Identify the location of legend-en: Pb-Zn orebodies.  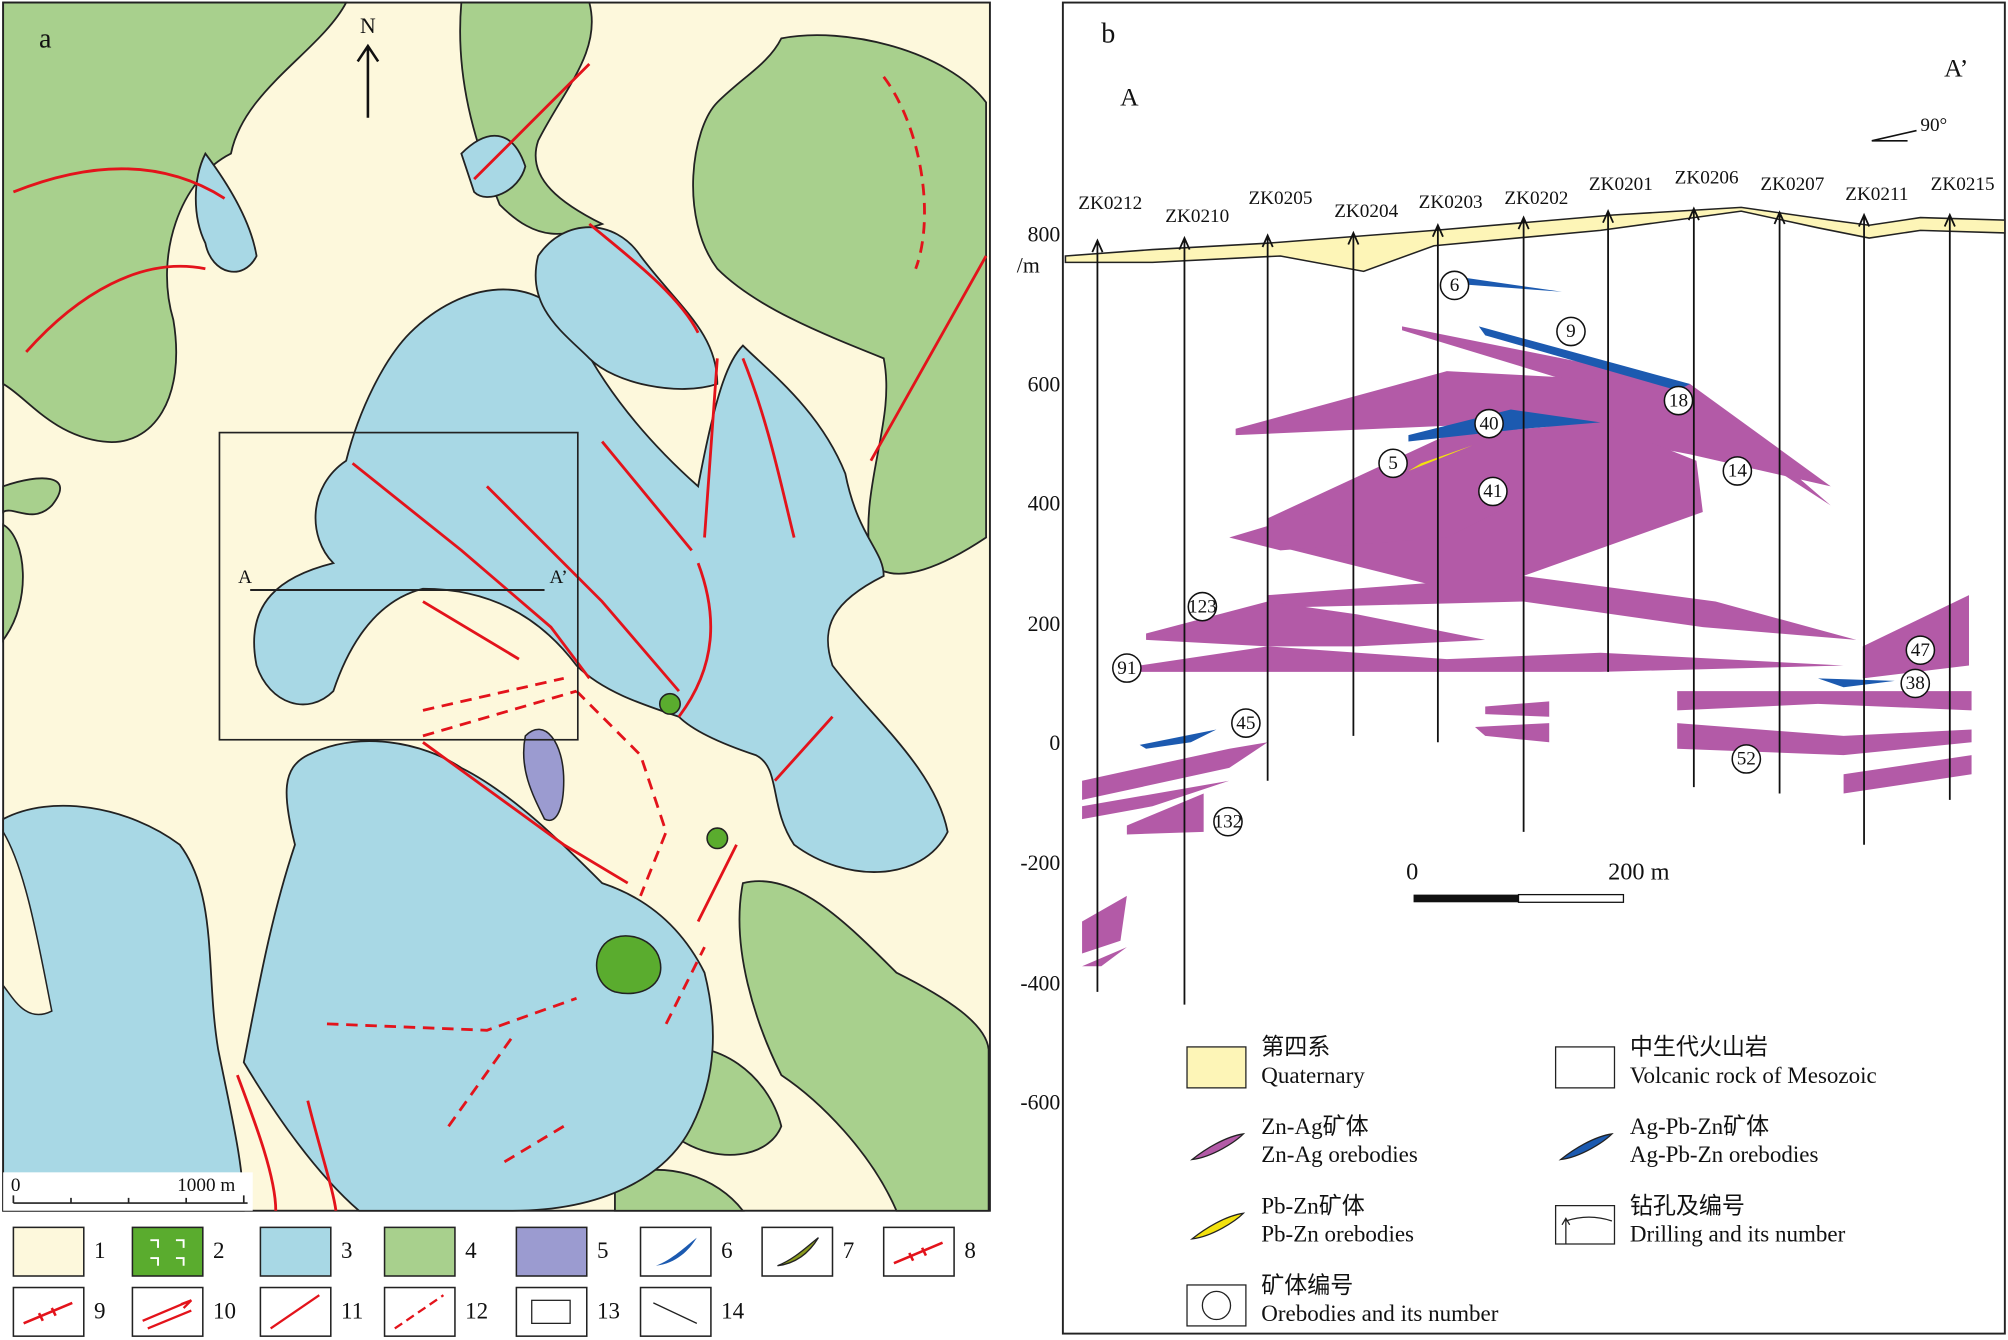
(1337, 1234).